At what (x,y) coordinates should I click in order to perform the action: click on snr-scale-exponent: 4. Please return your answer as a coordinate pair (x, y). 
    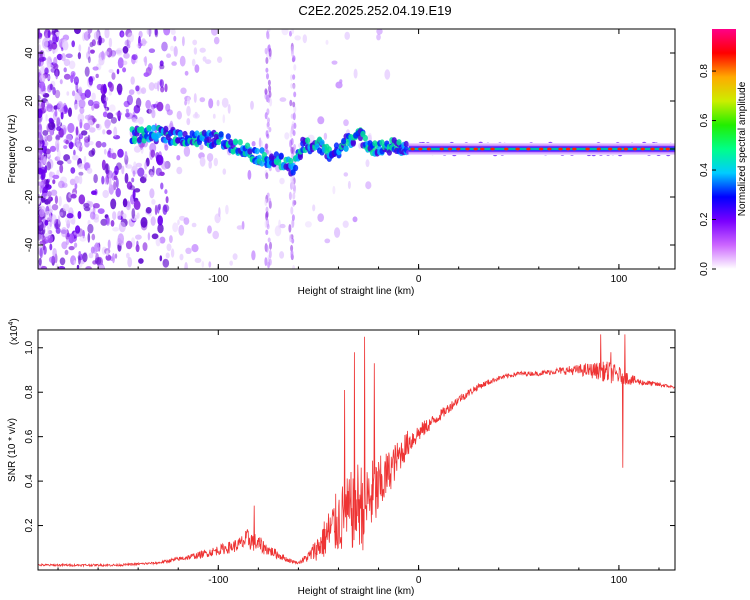
    Looking at the image, I should click on (11, 324).